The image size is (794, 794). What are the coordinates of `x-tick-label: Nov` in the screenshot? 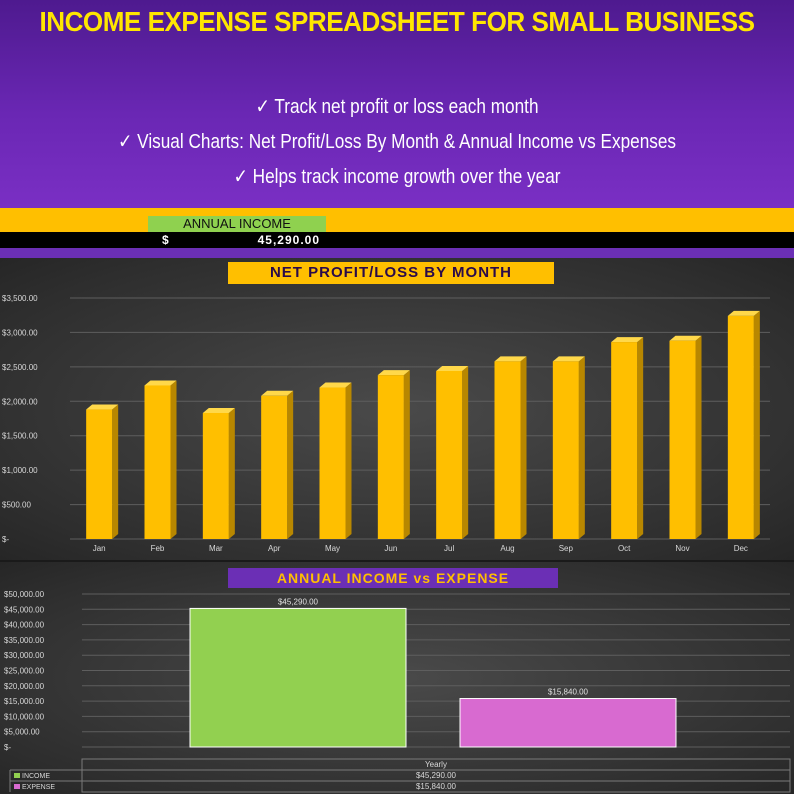 It's located at (682, 548).